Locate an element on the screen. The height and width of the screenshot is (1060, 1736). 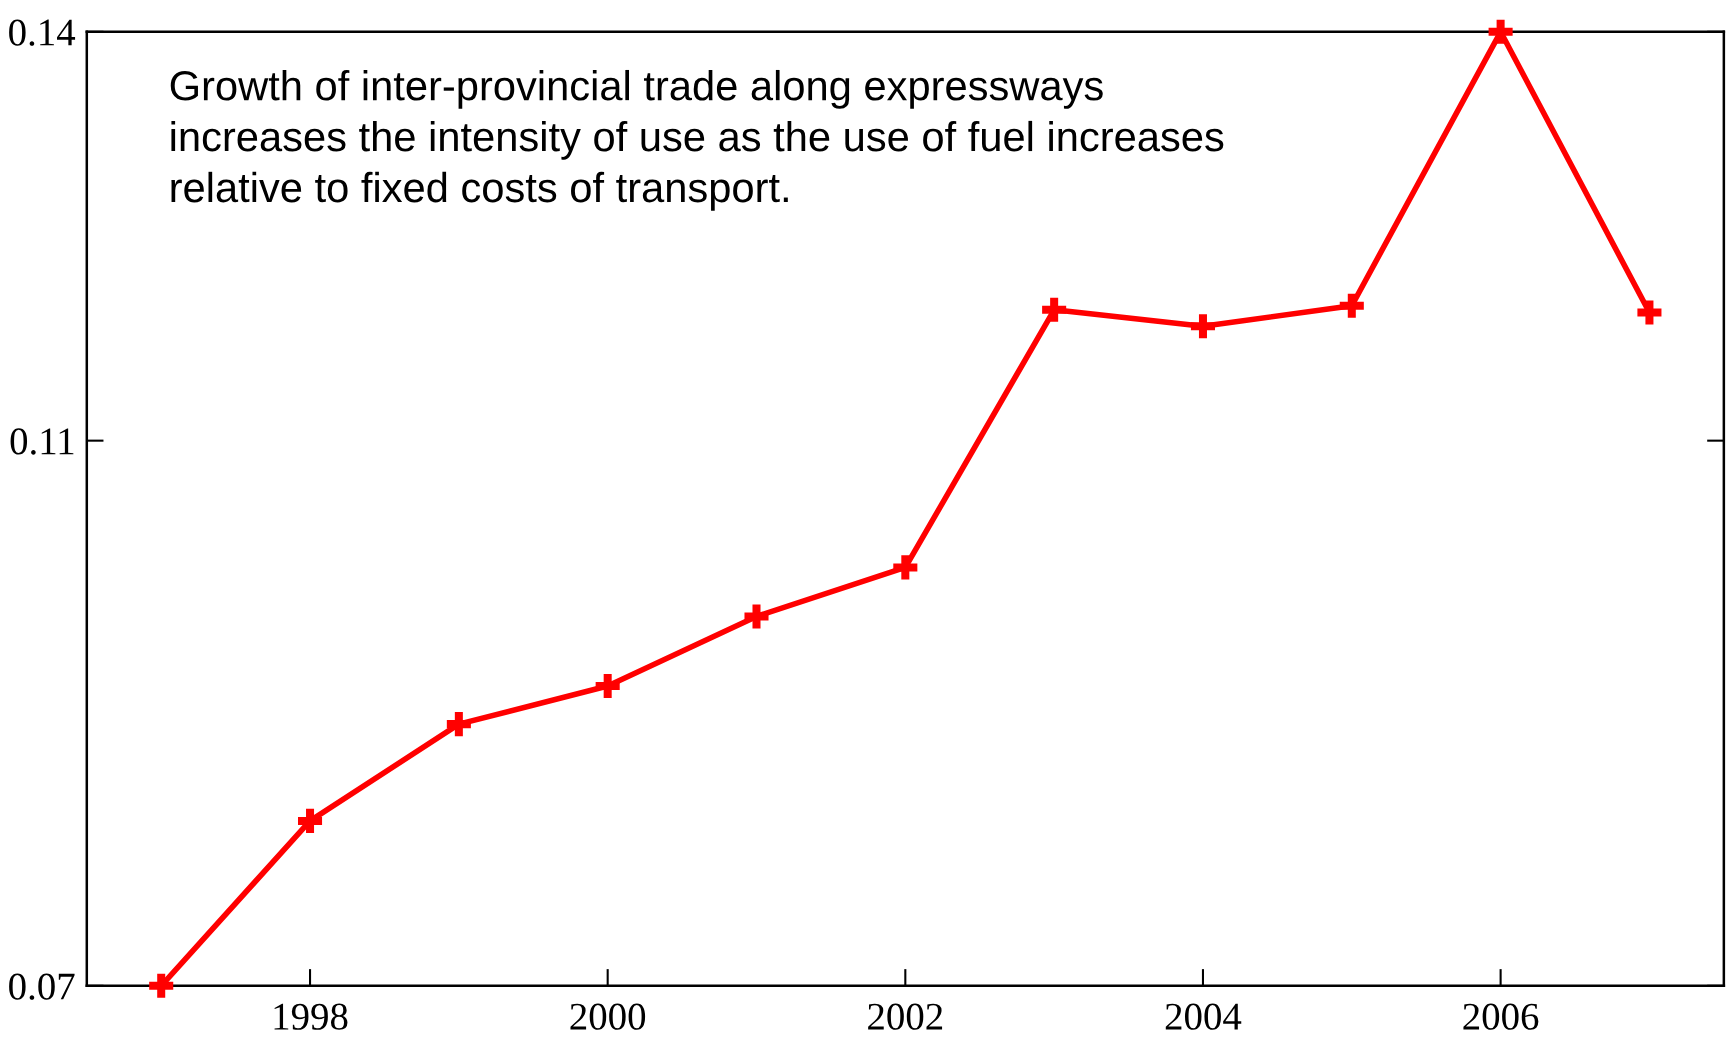
y-tick-label: 0.11 is located at coordinates (42, 441).